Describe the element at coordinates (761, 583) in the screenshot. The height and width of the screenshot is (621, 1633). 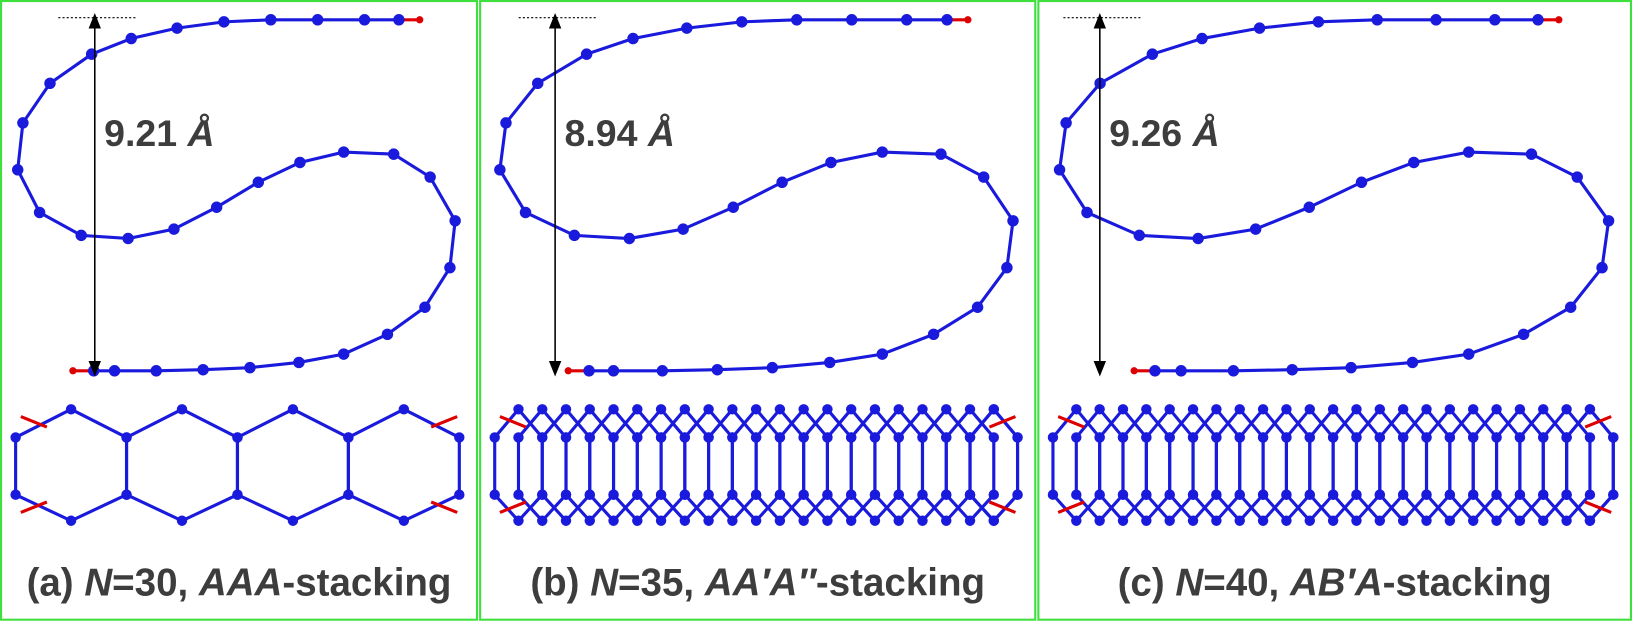
I see `caption-stacking: AA′A″` at that location.